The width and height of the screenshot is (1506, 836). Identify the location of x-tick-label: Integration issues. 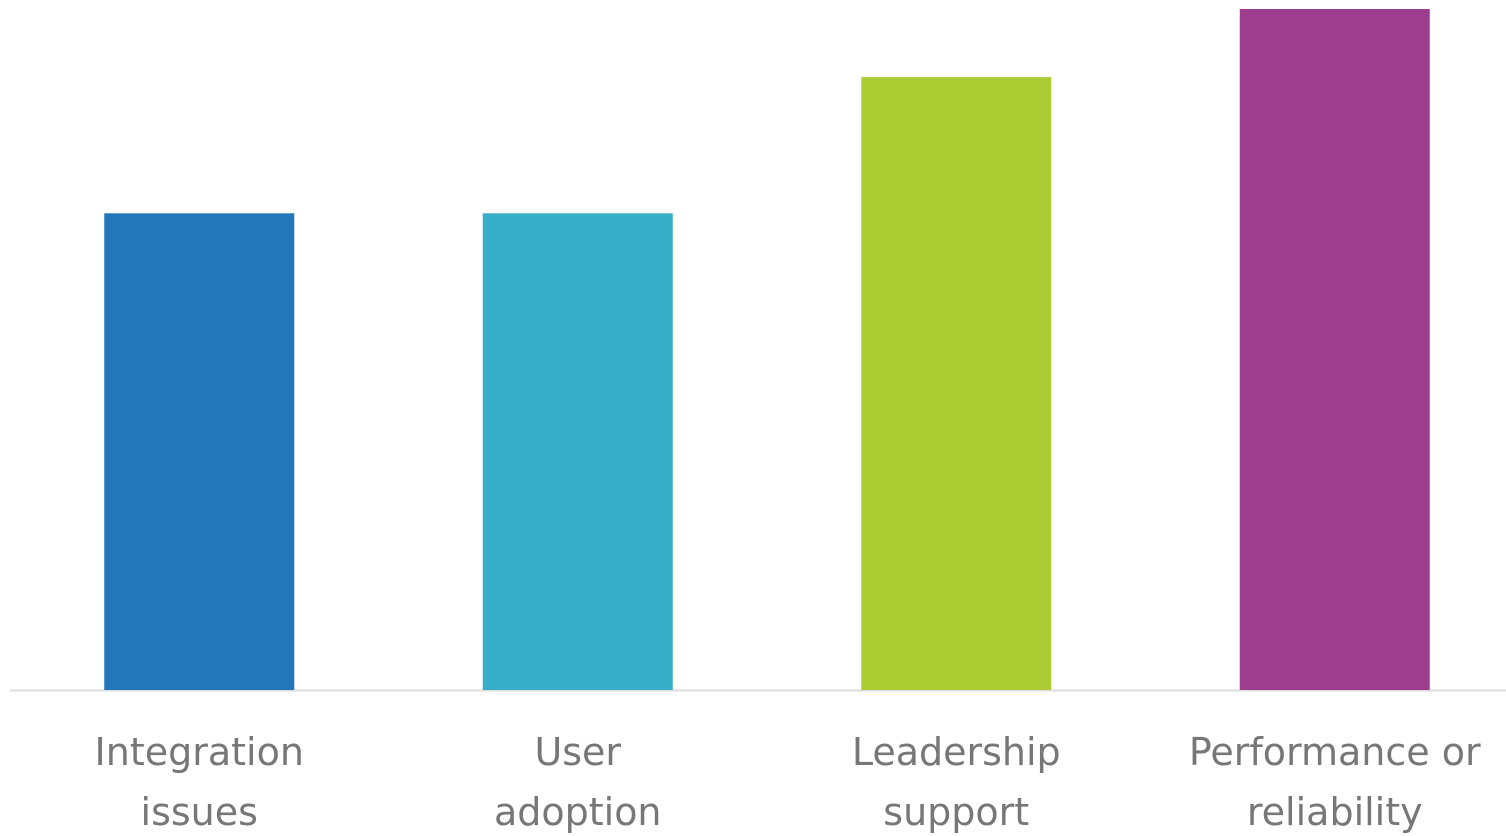
(199, 782).